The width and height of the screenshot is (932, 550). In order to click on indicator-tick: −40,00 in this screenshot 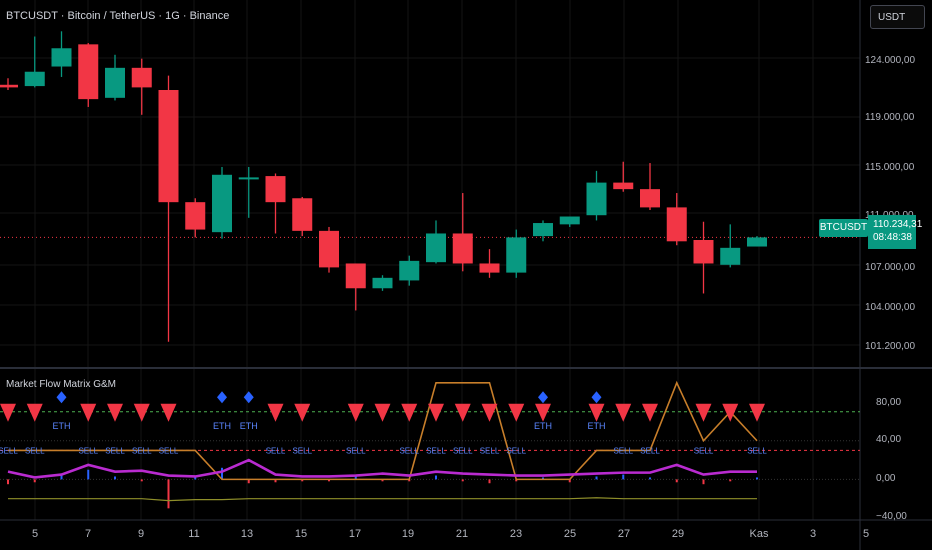, I will do `click(891, 516)`.